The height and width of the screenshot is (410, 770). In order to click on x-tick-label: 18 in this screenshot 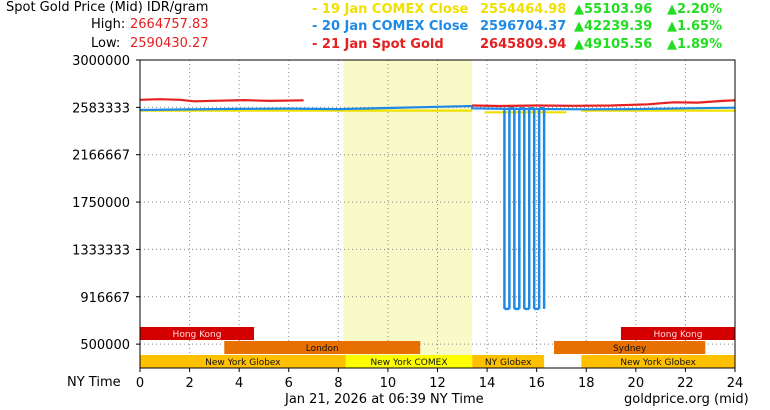, I will do `click(586, 383)`.